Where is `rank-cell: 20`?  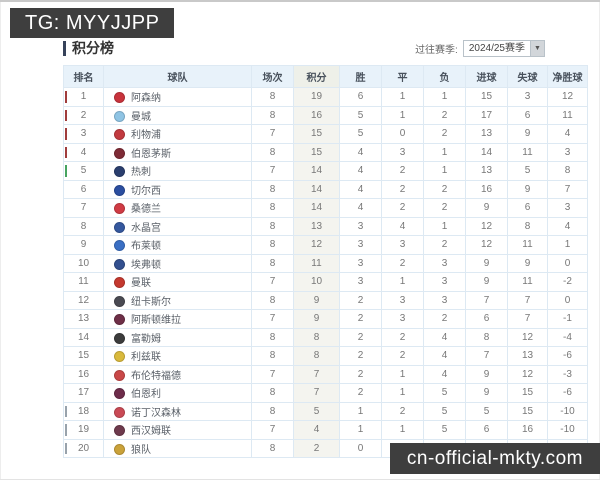 rank-cell: 20 is located at coordinates (83, 448).